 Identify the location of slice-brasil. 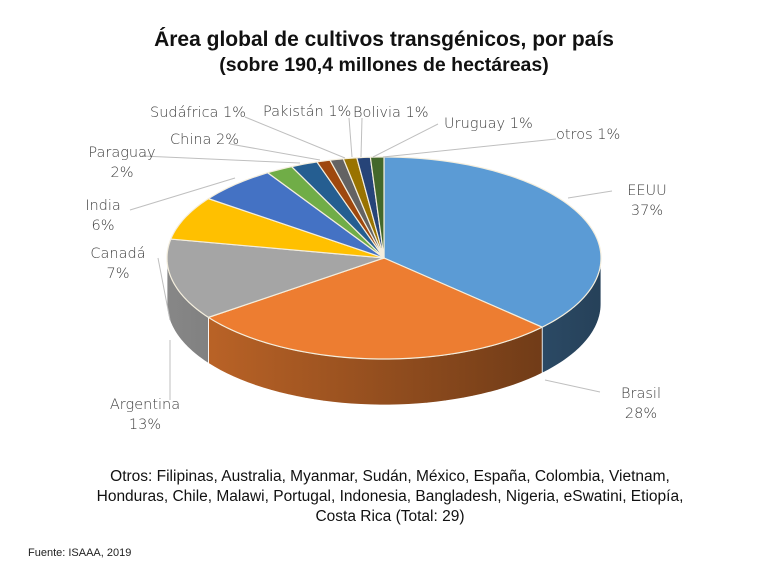
(375, 308).